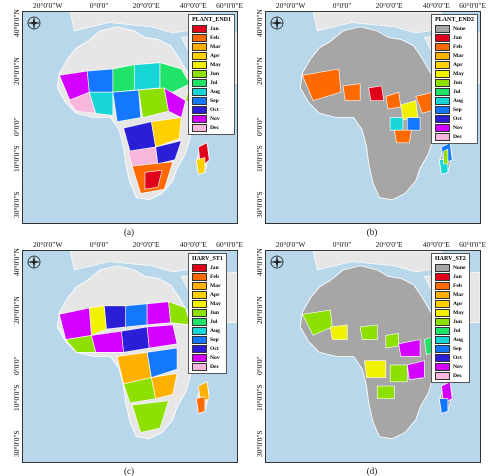 This screenshot has width=500, height=476. What do you see at coordinates (207, 357) in the screenshot?
I see `legend-item: Nov` at bounding box center [207, 357].